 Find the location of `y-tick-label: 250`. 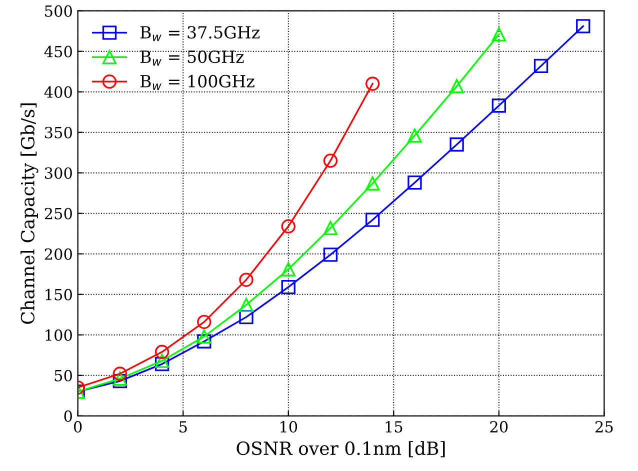

y-tick-label: 250 is located at coordinates (58, 214).